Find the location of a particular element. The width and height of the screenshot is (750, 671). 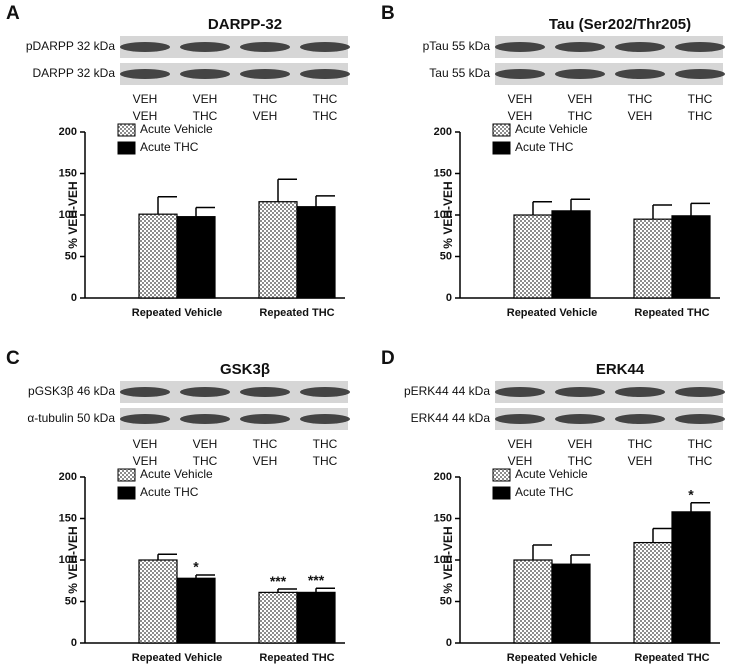

blot-label: DARPP 32 kDa is located at coordinates (74, 73).